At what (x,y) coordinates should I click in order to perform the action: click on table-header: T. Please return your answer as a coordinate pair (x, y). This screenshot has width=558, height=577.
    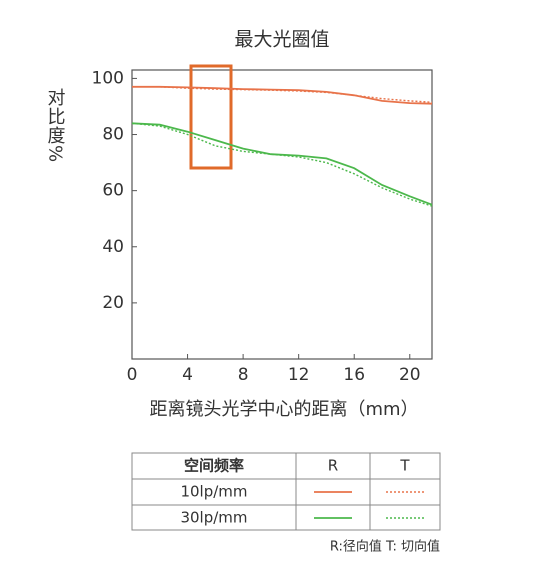
    Looking at the image, I should click on (404, 466).